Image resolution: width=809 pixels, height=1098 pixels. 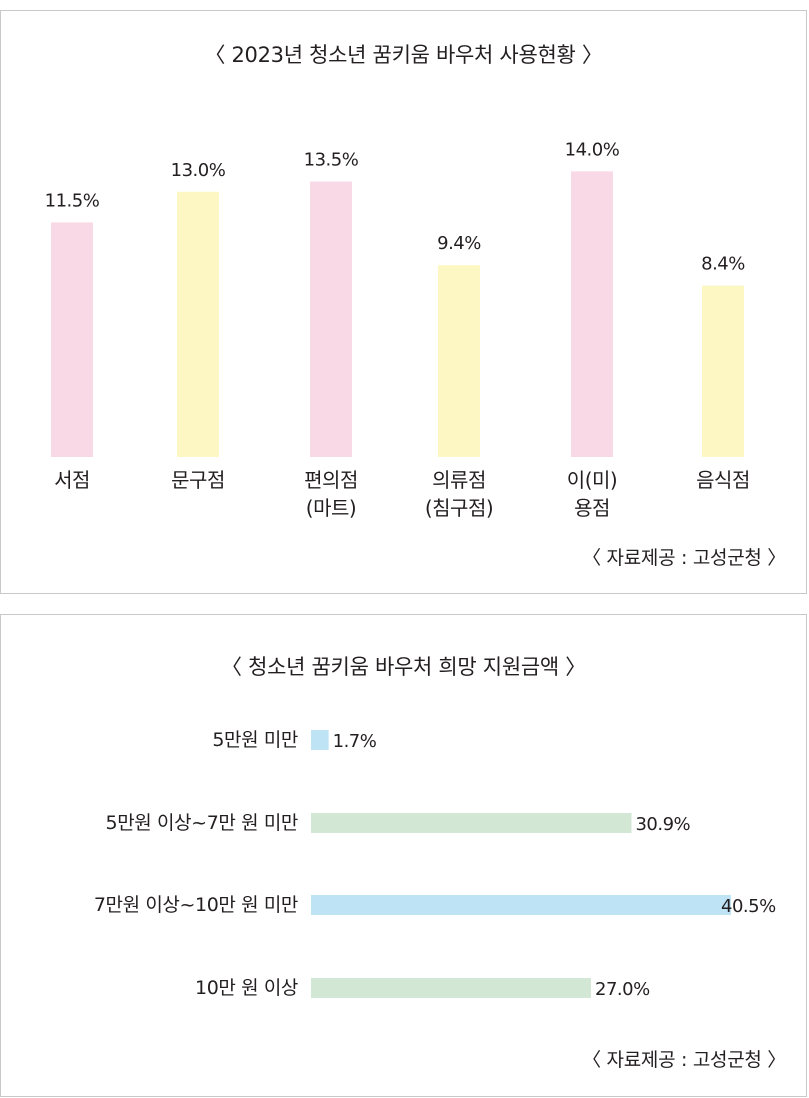 What do you see at coordinates (592, 149) in the screenshot?
I see `data-label: 14.0%` at bounding box center [592, 149].